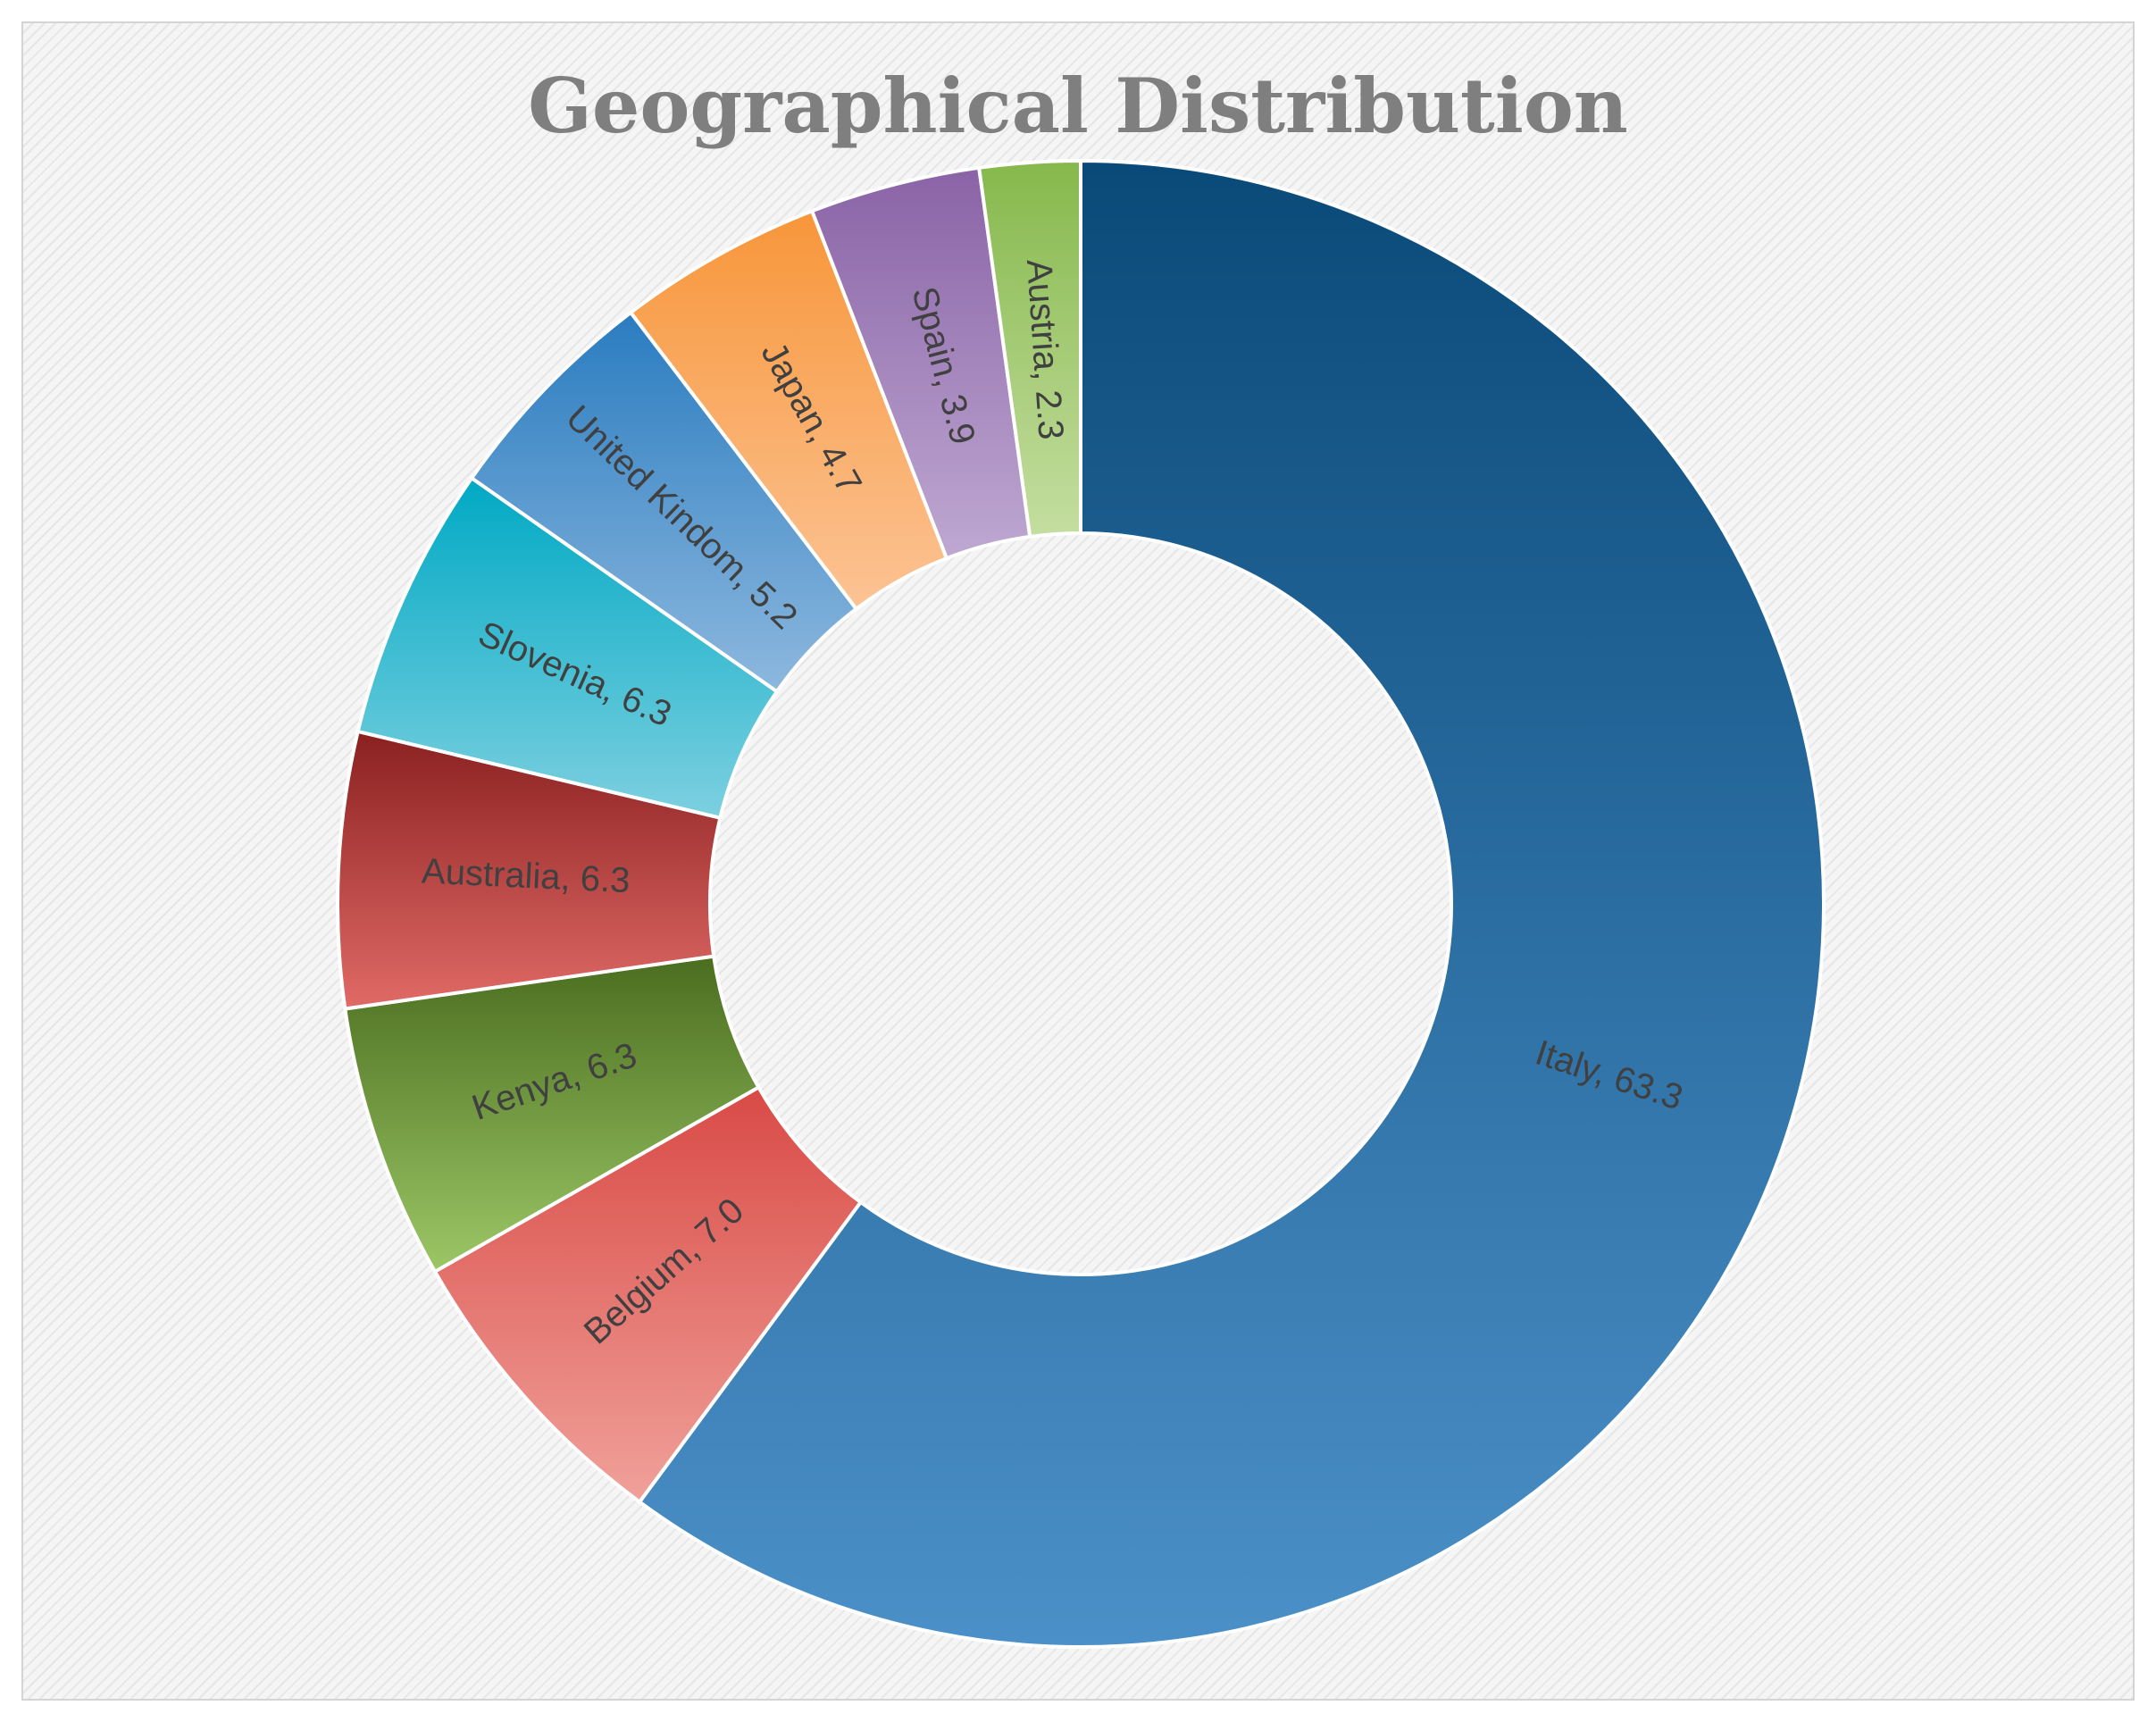 The width and height of the screenshot is (2156, 1722). What do you see at coordinates (1029, 349) in the screenshot?
I see `slice-austria` at bounding box center [1029, 349].